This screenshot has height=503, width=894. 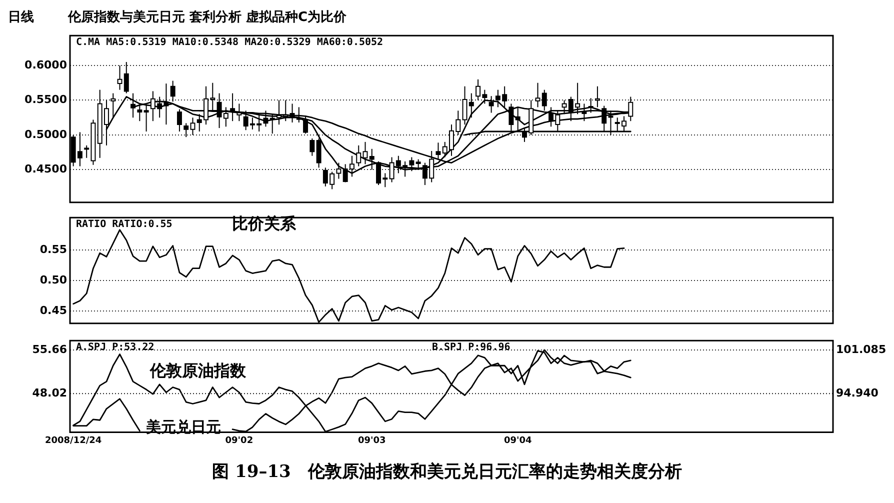 I want to click on y-tick-label: 55.66, so click(x=50, y=349).